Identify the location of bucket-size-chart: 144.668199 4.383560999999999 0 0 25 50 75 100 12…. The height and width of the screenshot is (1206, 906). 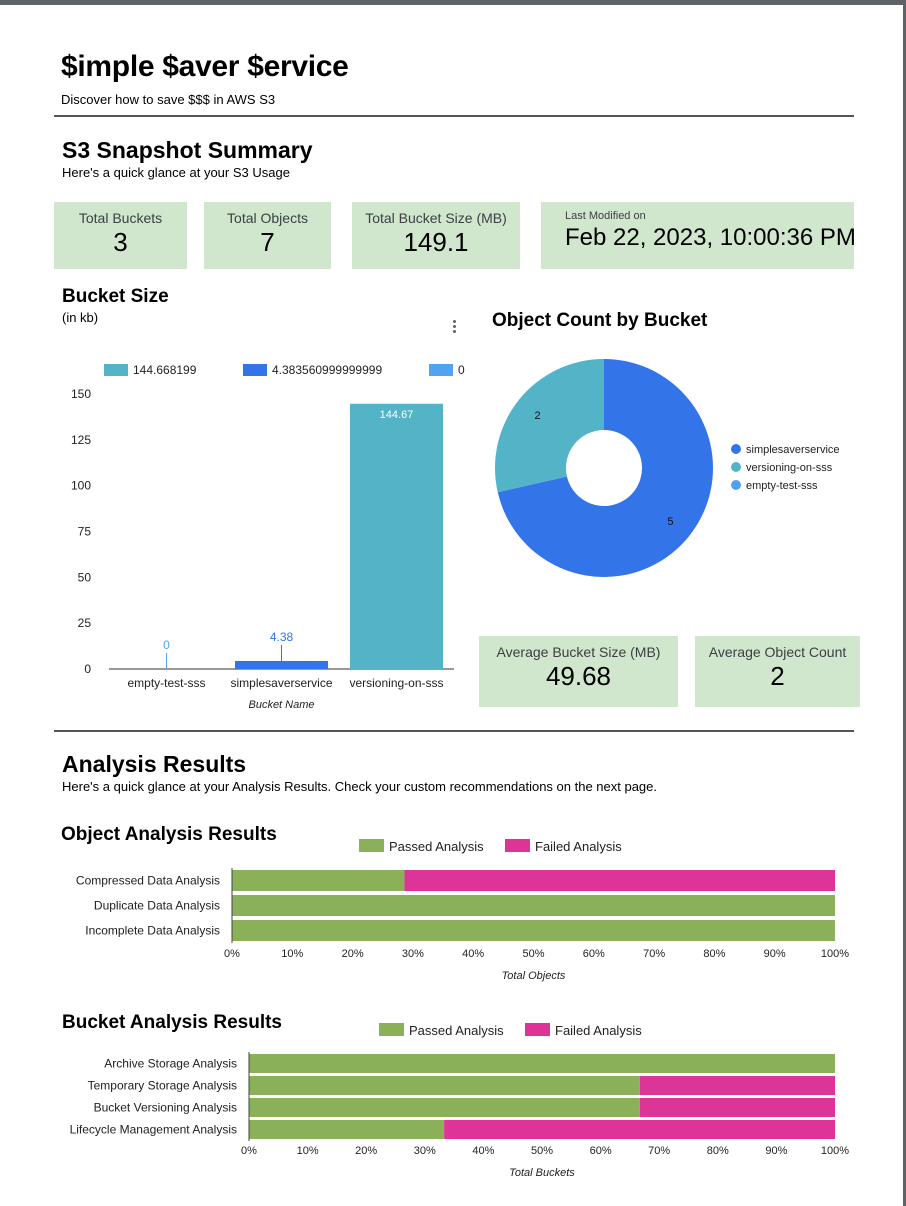
(268, 537).